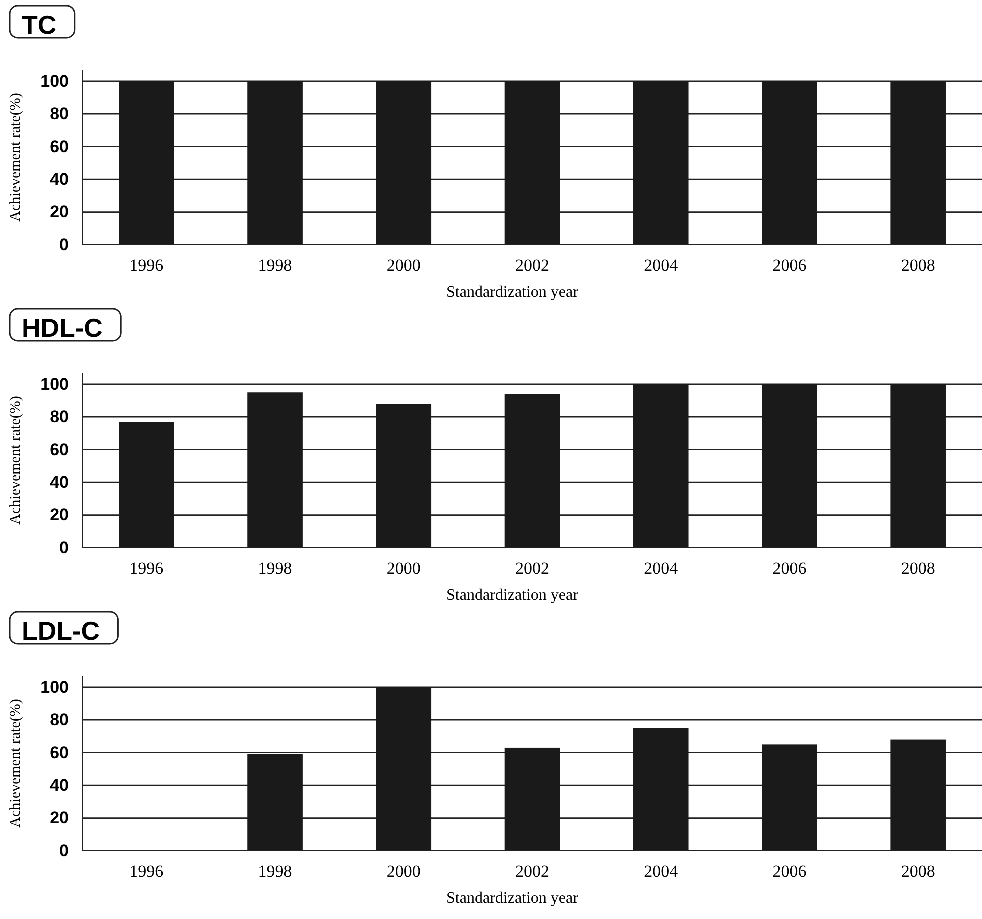 Image resolution: width=982 pixels, height=919 pixels. I want to click on chart-title: LDL-C, so click(61, 631).